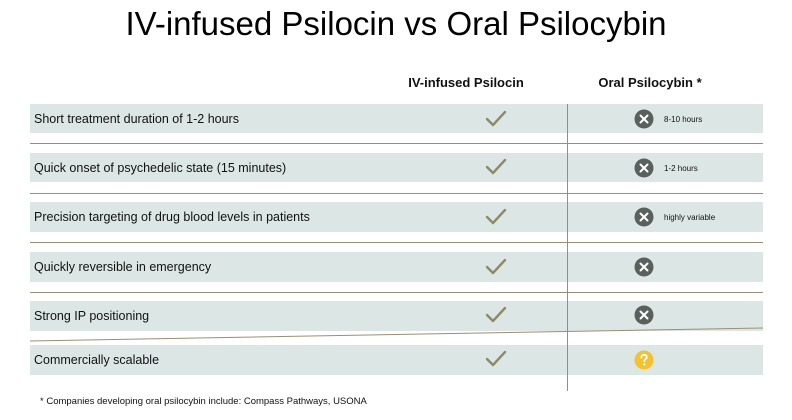 This screenshot has height=420, width=792. What do you see at coordinates (466, 82) in the screenshot?
I see `column-header-iv-psilocin: IV-infused Psilocin` at bounding box center [466, 82].